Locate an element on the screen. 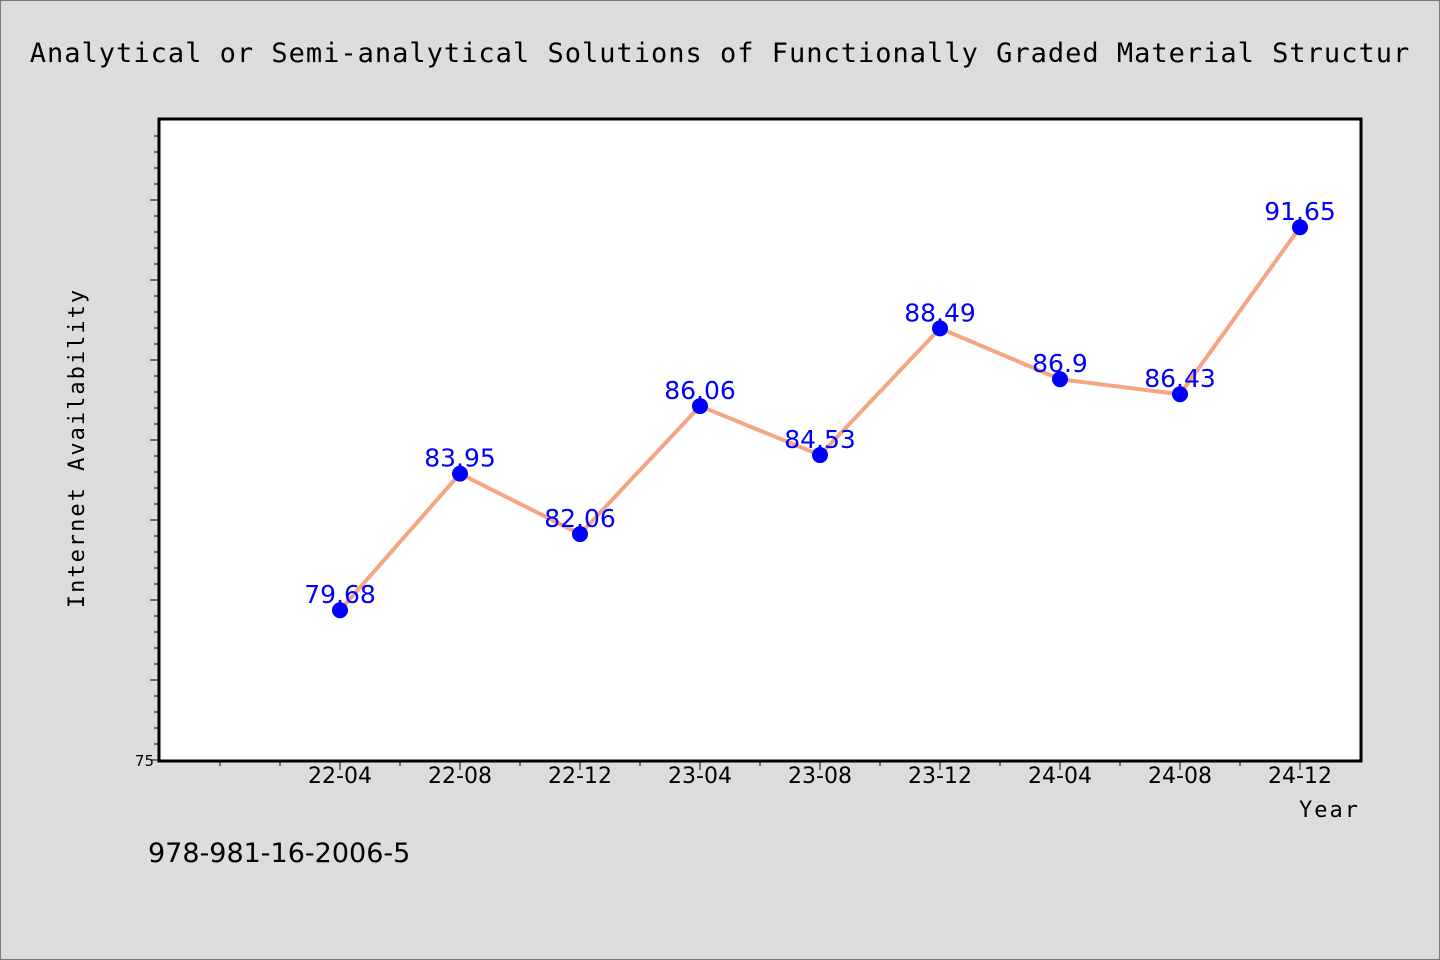 The width and height of the screenshot is (1440, 960). x-axis-label: Year is located at coordinates (1329, 810).